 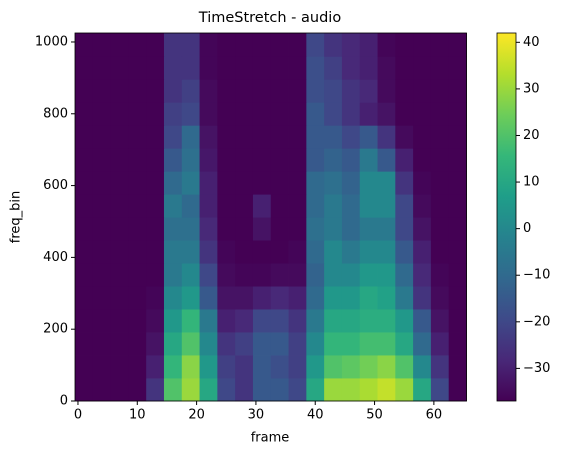 I want to click on x-tick-label: 10, so click(x=137, y=415).